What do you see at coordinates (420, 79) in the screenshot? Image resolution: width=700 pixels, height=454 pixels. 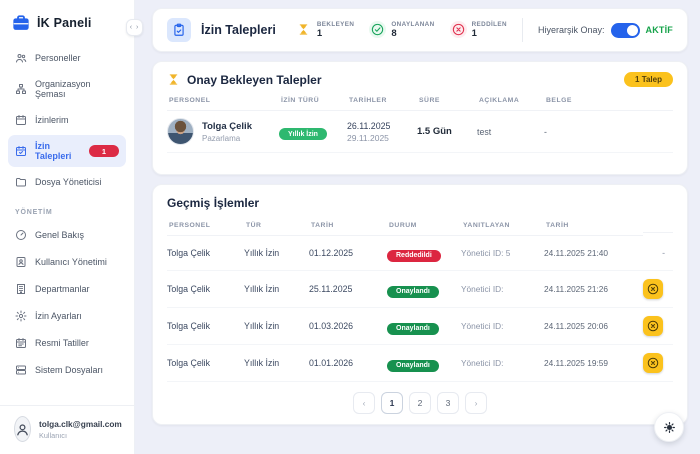 I see `pending-panel-header: Onay Bekleyen Talepler 1 Talep` at bounding box center [420, 79].